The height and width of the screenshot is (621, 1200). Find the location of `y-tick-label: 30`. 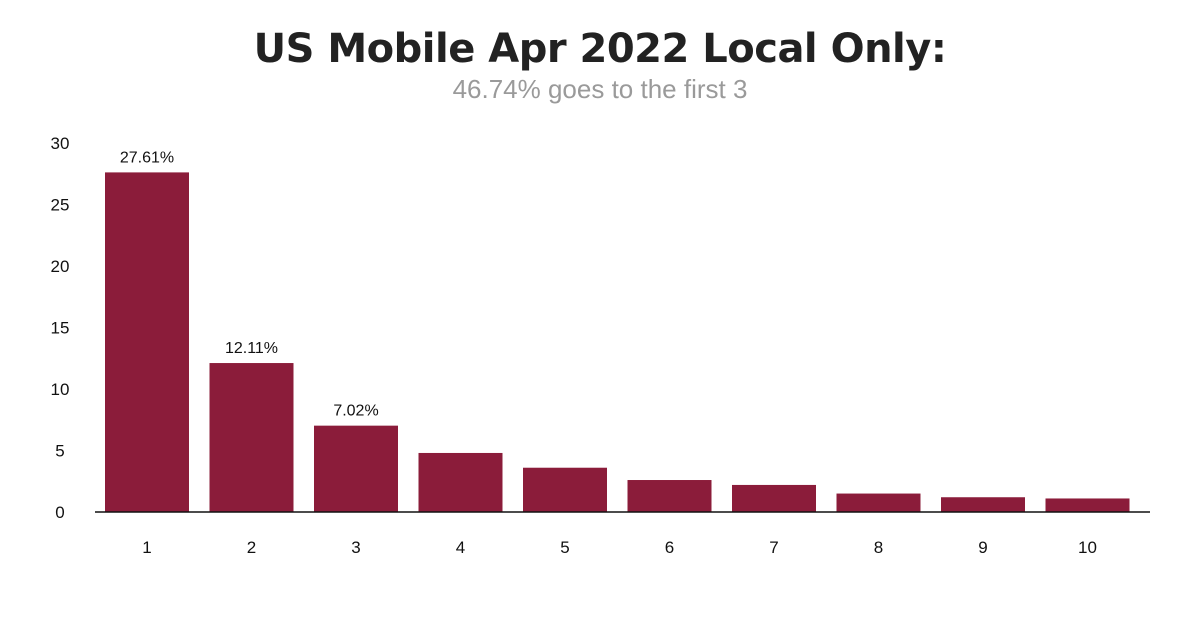

y-tick-label: 30 is located at coordinates (60, 143).